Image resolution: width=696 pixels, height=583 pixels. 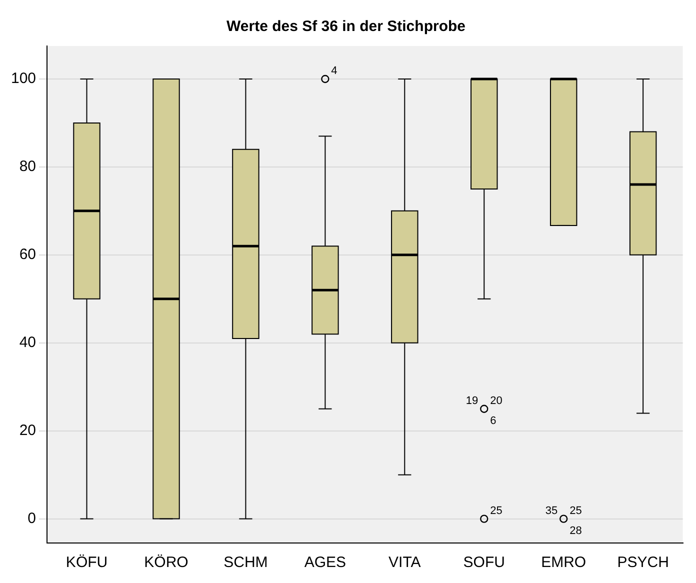 I want to click on annotation: 28, so click(x=576, y=530).